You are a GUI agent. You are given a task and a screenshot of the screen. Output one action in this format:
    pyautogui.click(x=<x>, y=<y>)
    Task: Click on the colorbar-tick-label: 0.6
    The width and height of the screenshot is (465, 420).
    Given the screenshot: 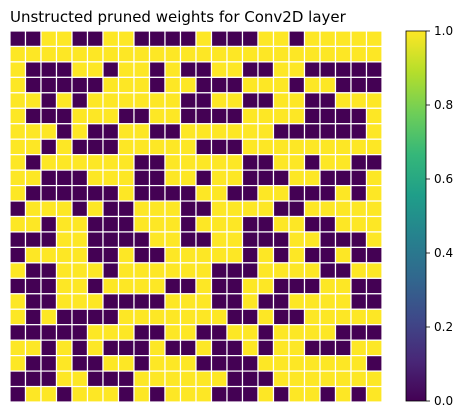 What is the action you would take?
    pyautogui.click(x=443, y=179)
    